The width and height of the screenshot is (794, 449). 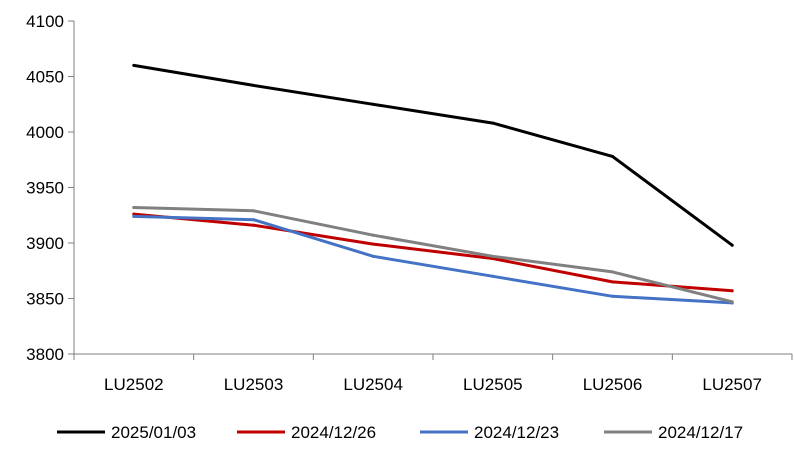 What do you see at coordinates (45, 132) in the screenshot?
I see `y-tick-label: 4000` at bounding box center [45, 132].